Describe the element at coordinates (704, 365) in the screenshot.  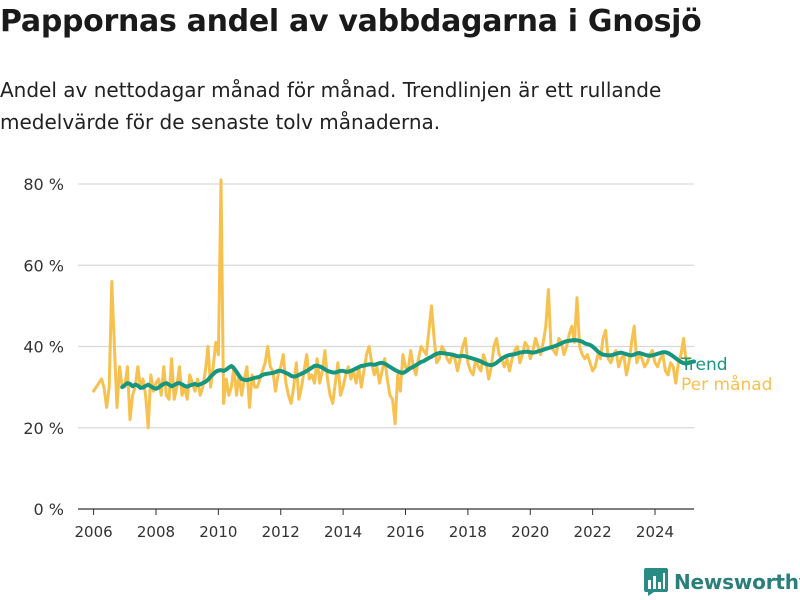
I see `legend-label-trend: Trend` at that location.